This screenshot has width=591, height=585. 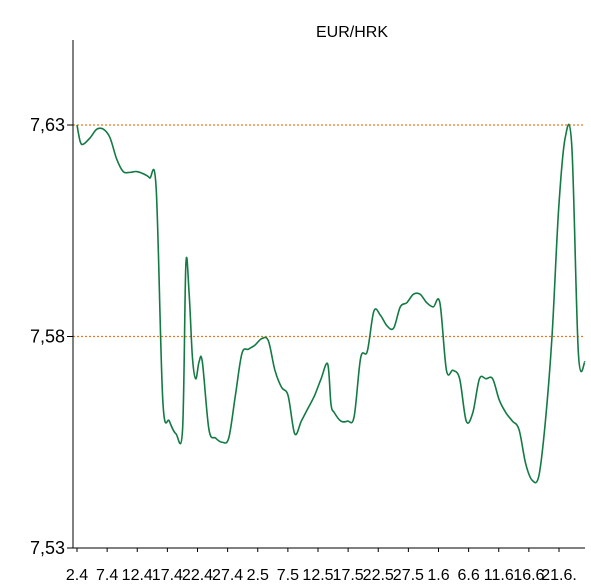 What do you see at coordinates (167, 575) in the screenshot?
I see `x-tick-label: 17.4` at bounding box center [167, 575].